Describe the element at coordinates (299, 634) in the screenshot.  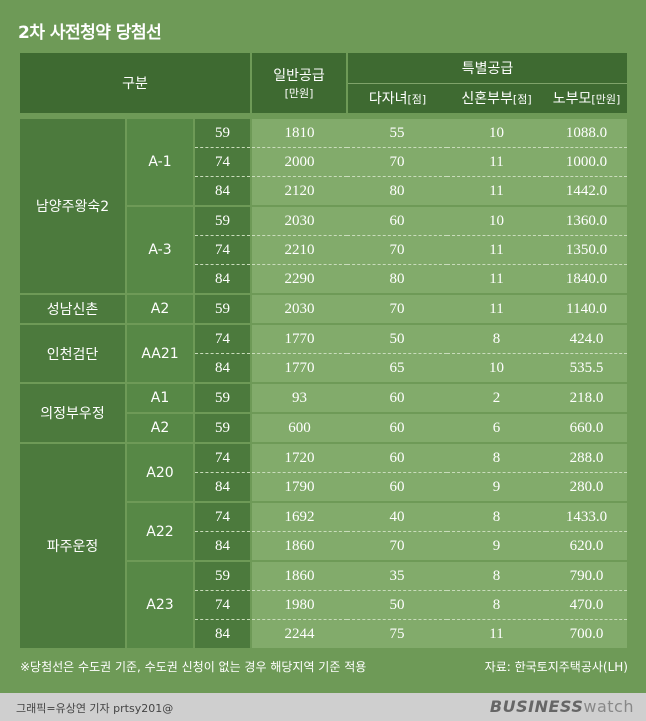
I see `general-cutoff: 2244` at that location.